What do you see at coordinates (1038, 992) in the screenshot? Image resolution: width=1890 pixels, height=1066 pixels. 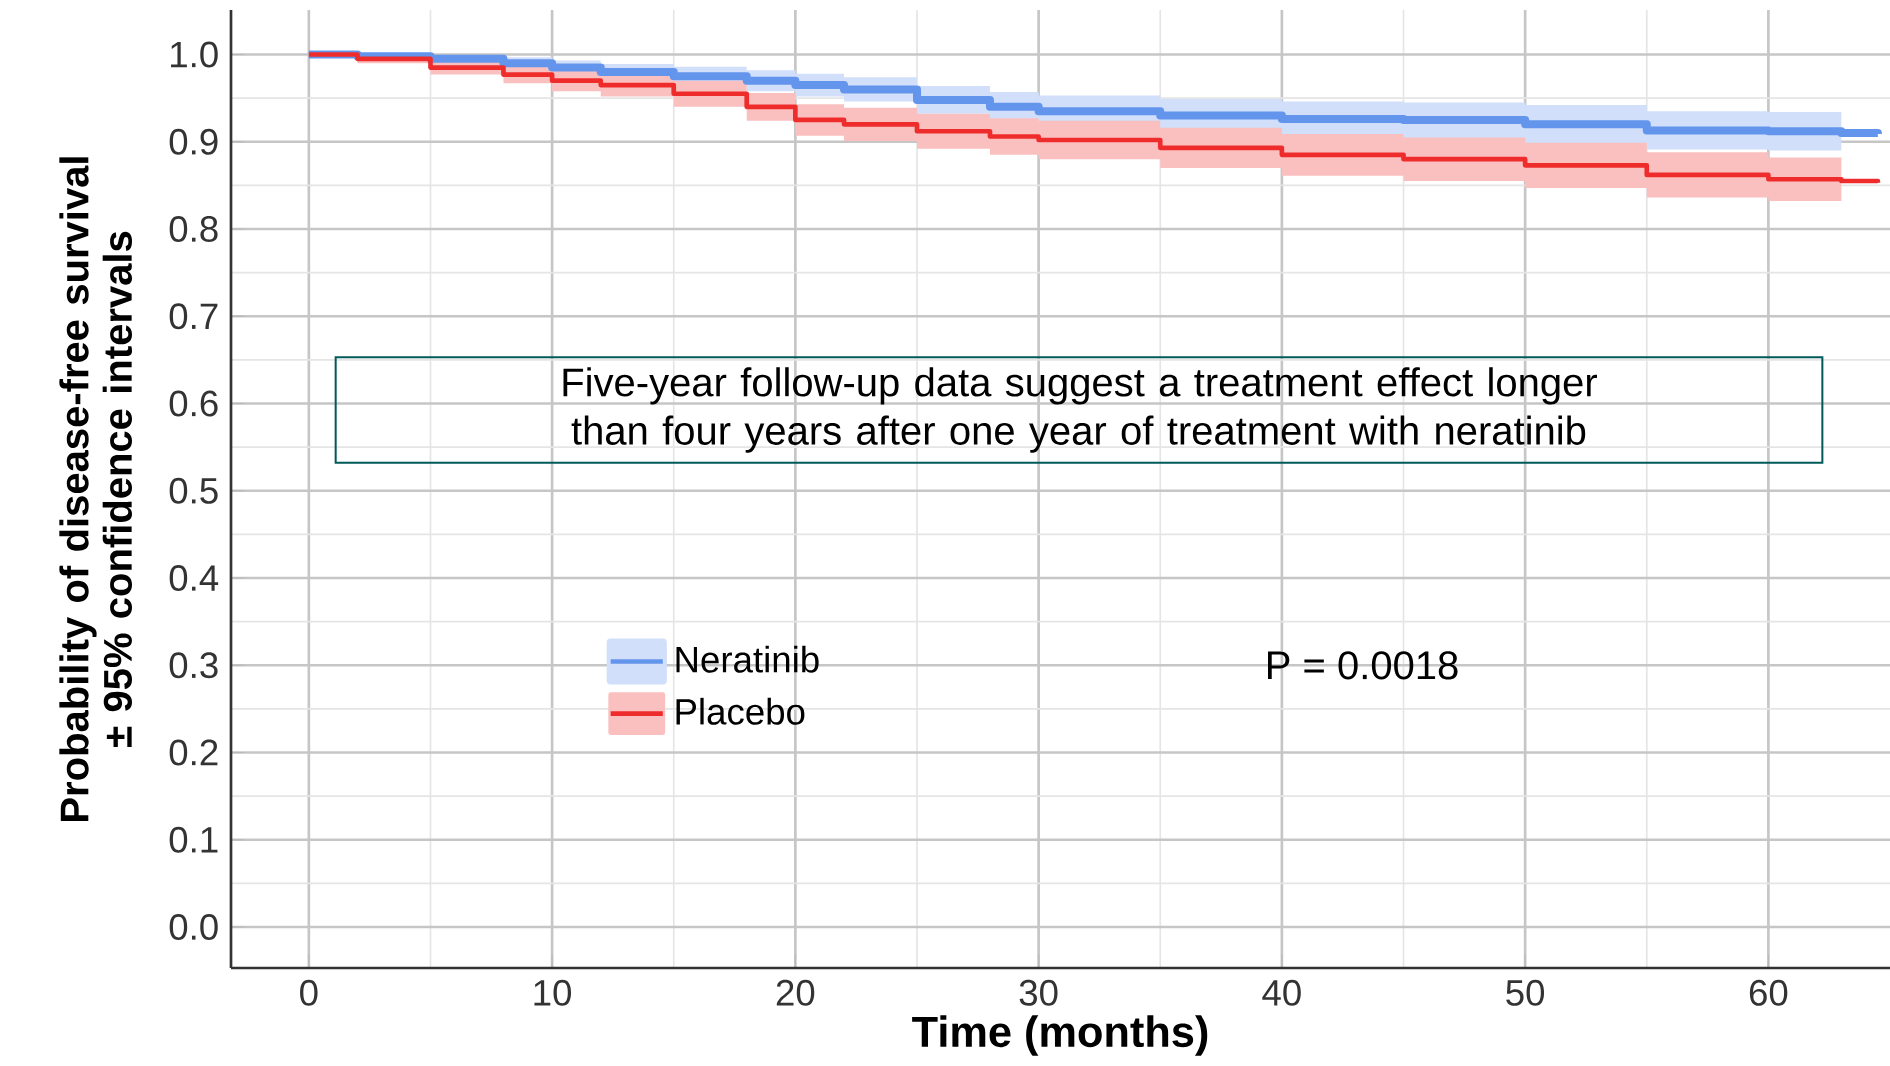 I see `x-tick-label: 30` at bounding box center [1038, 992].